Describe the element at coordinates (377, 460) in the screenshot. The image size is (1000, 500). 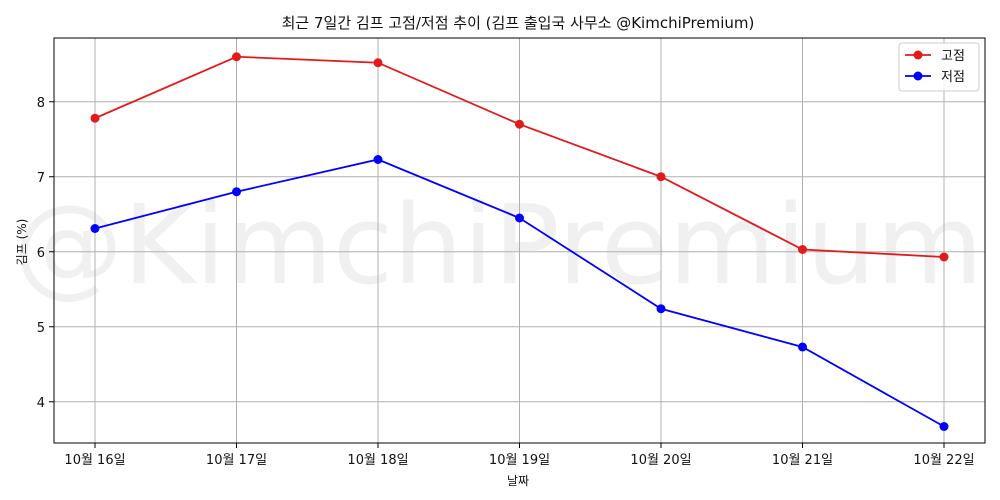
I see `x-tick-label: 10월 18일` at that location.